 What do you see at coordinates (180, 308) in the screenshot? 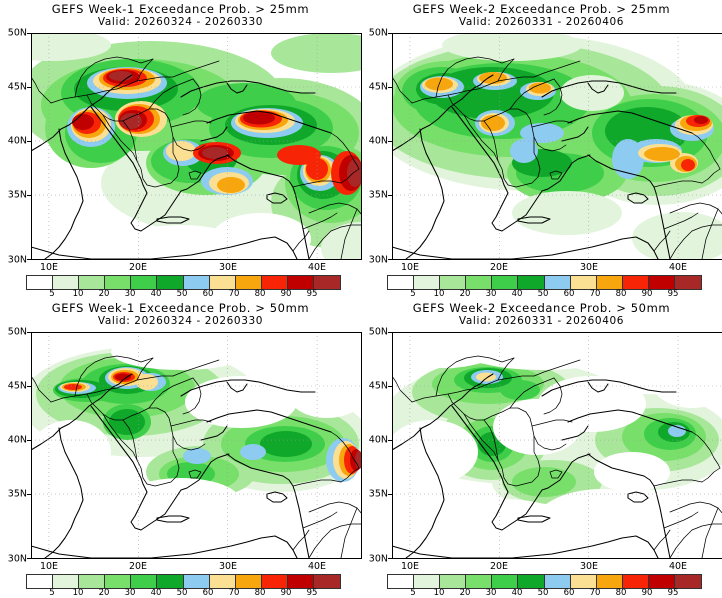
I see `panel-title: GEFS Week-1 Exceedance Prob. > 50mm` at bounding box center [180, 308].